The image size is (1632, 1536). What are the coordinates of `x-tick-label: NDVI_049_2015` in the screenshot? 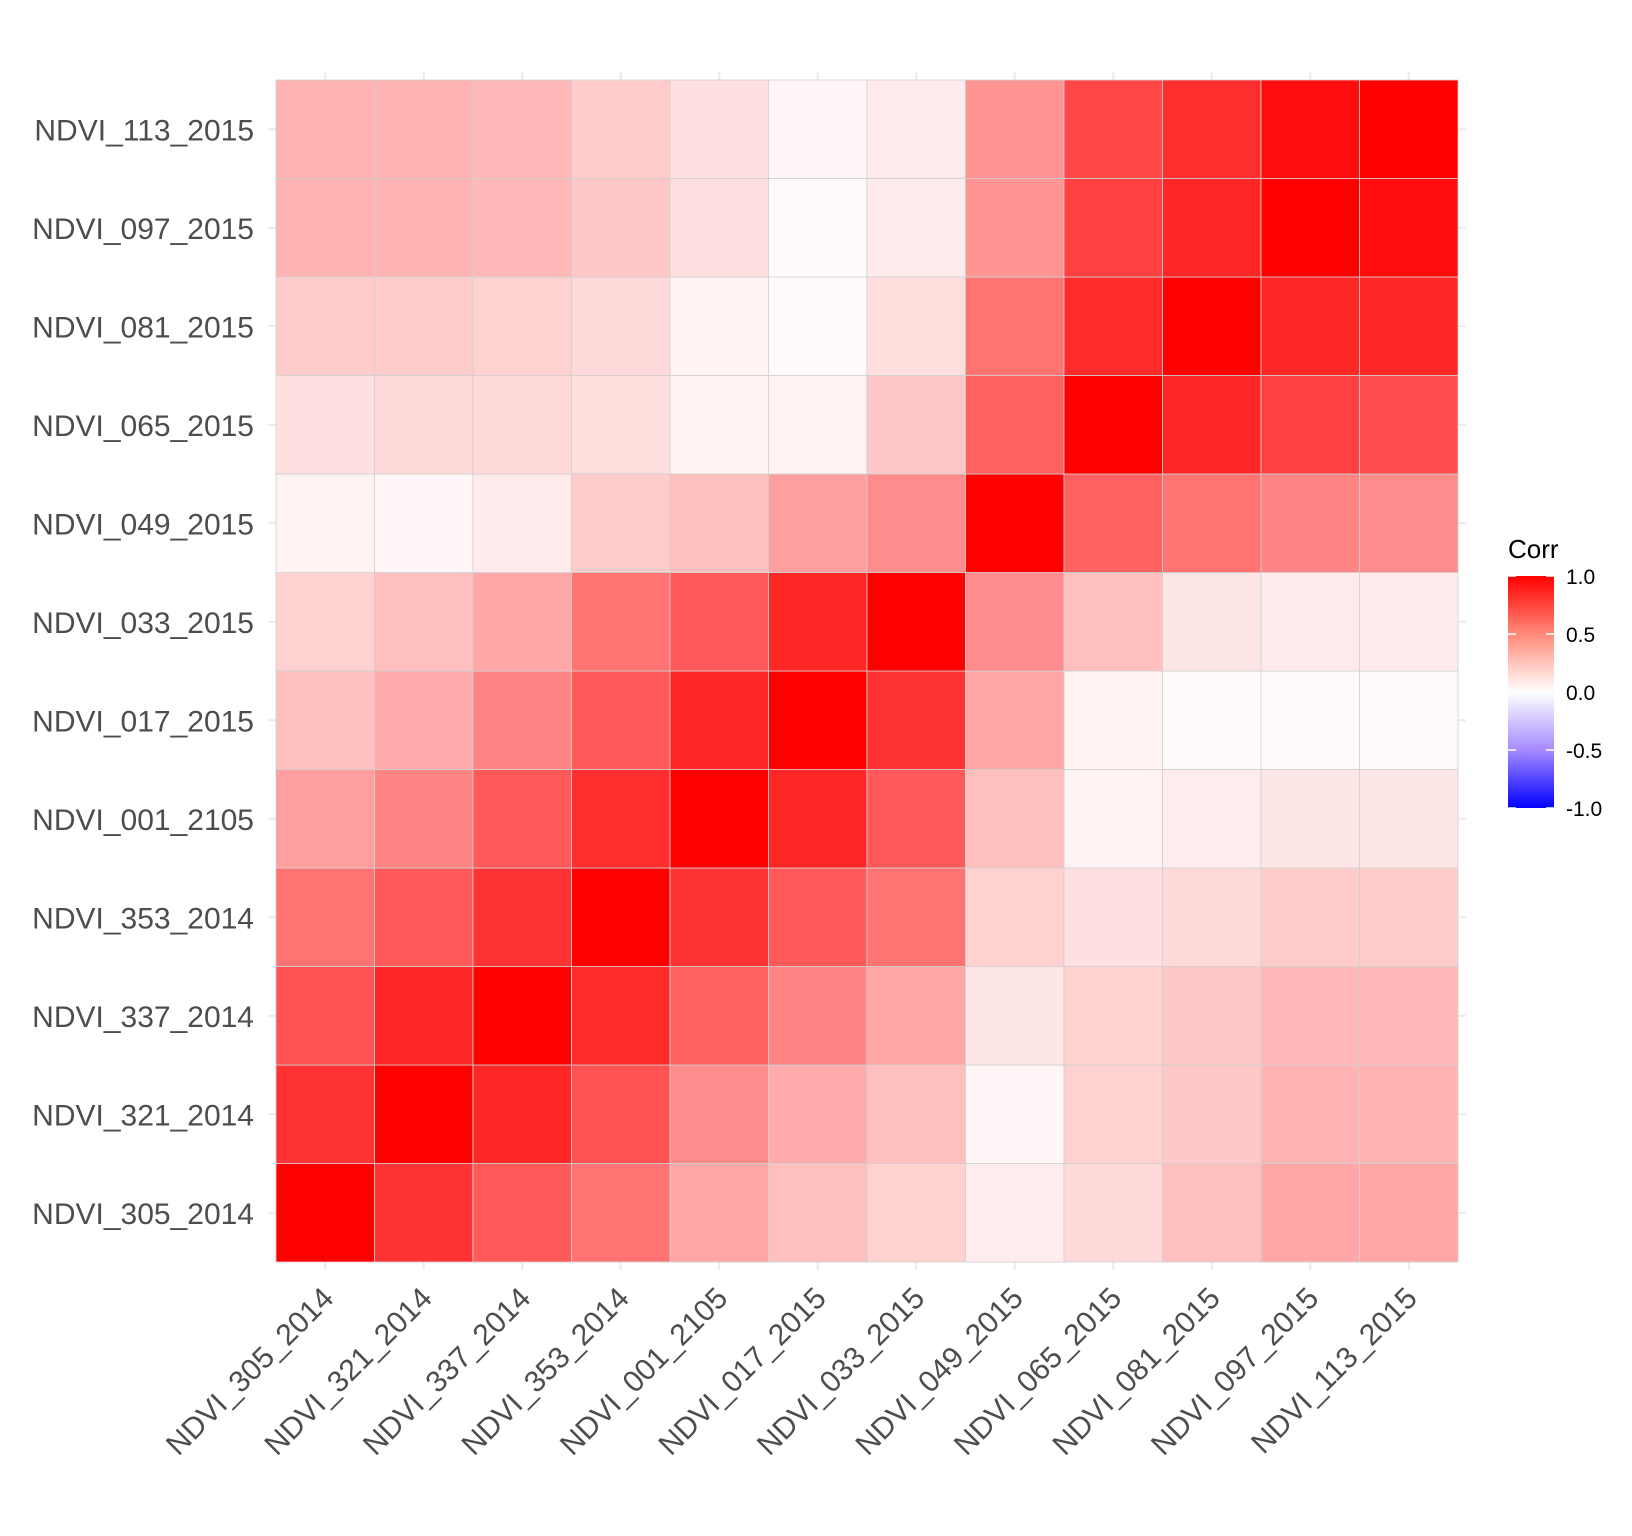 It's located at (939, 1372).